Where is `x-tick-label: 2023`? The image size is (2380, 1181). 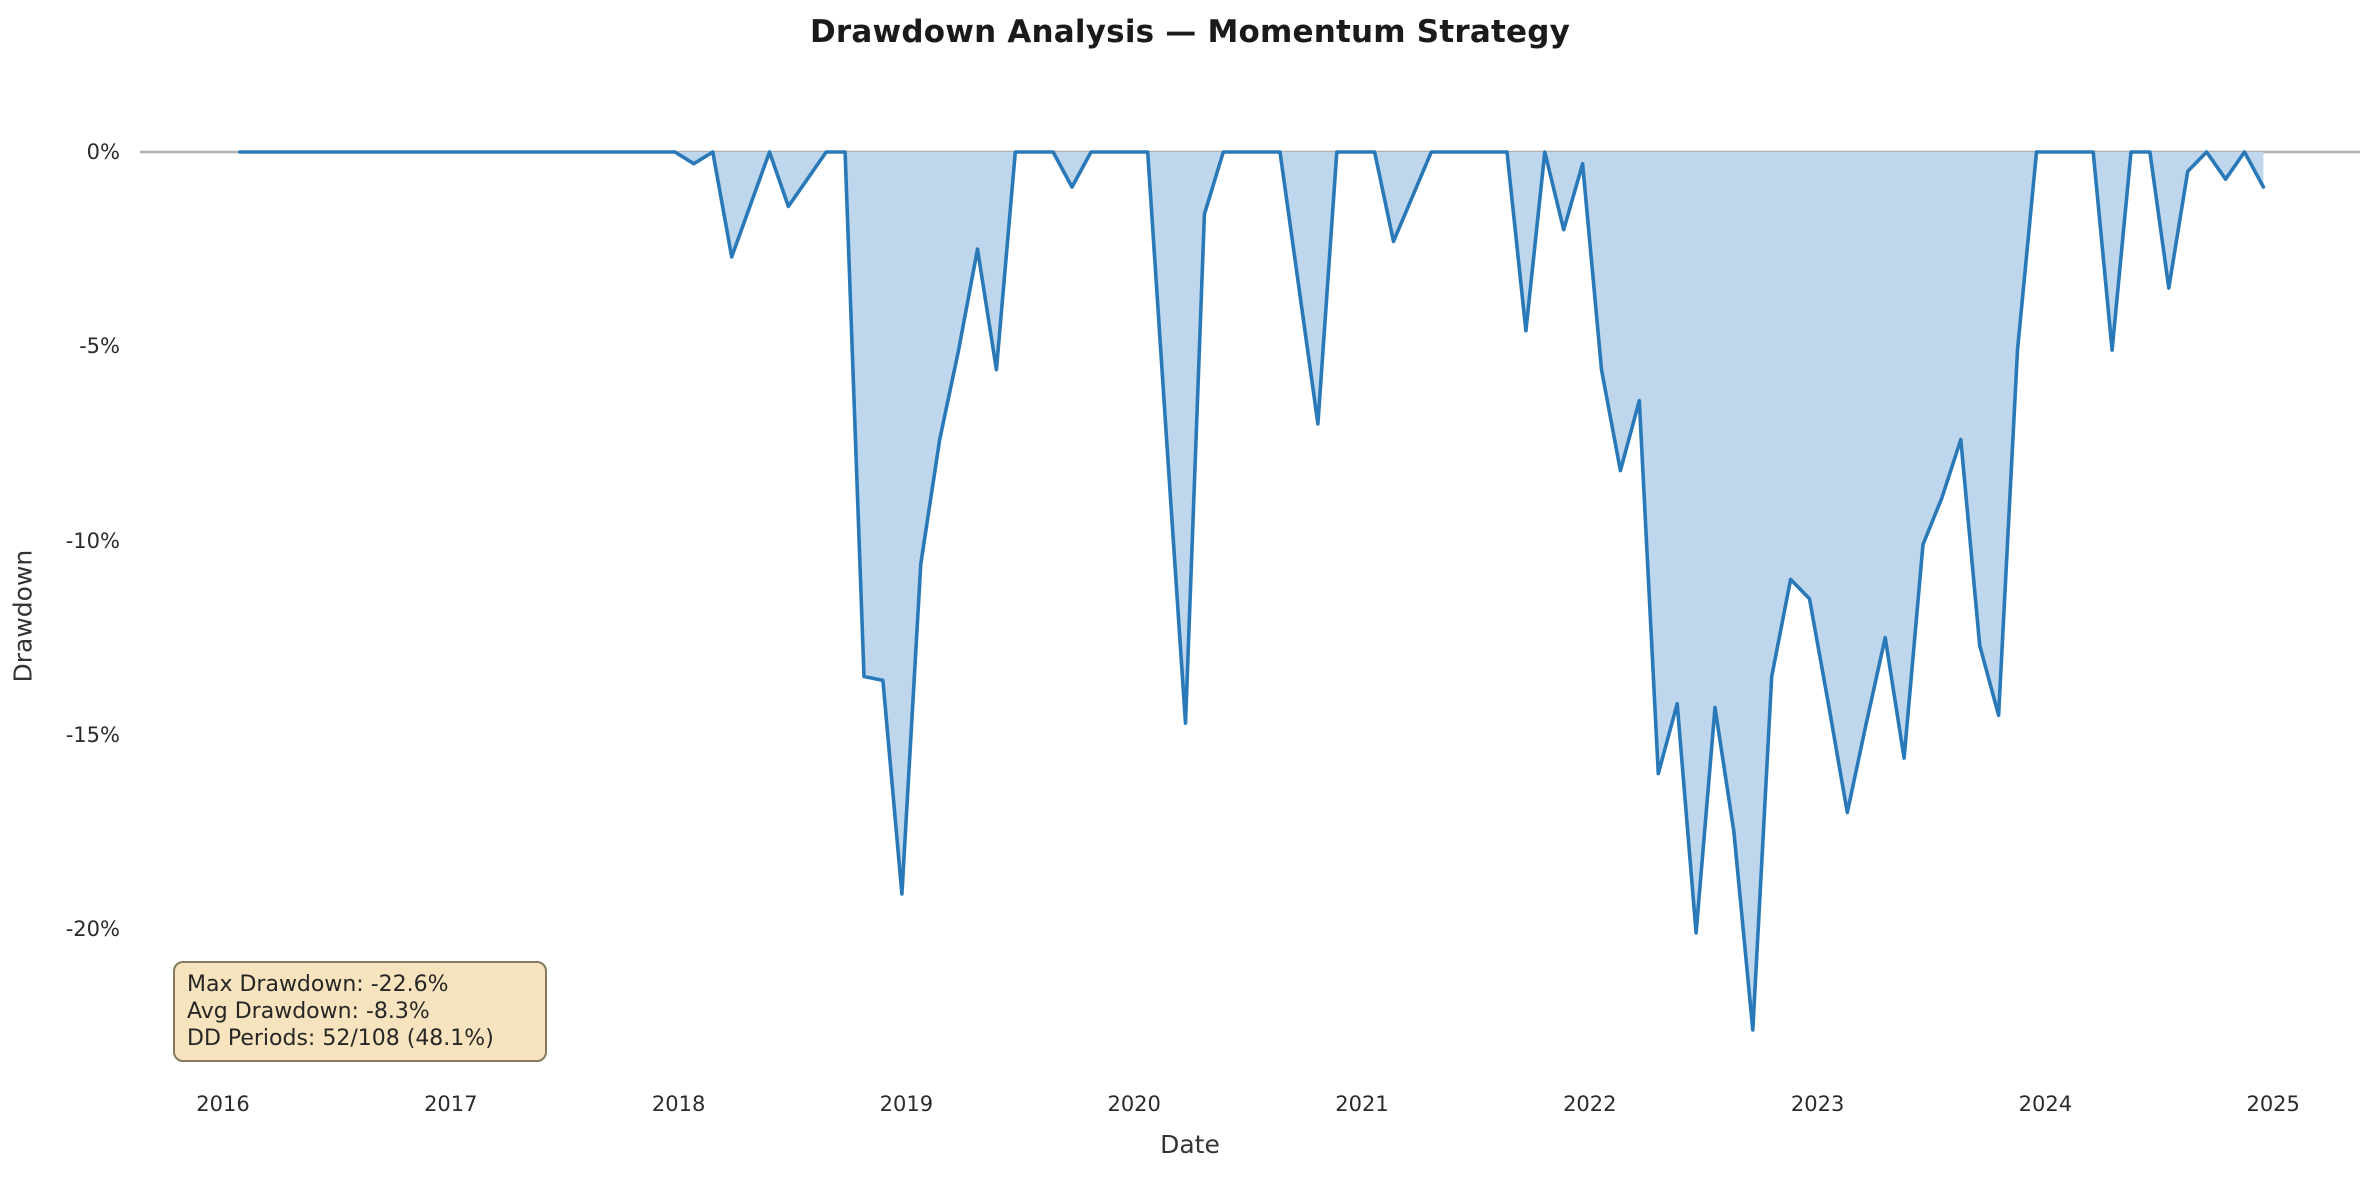 x-tick-label: 2023 is located at coordinates (1817, 1104).